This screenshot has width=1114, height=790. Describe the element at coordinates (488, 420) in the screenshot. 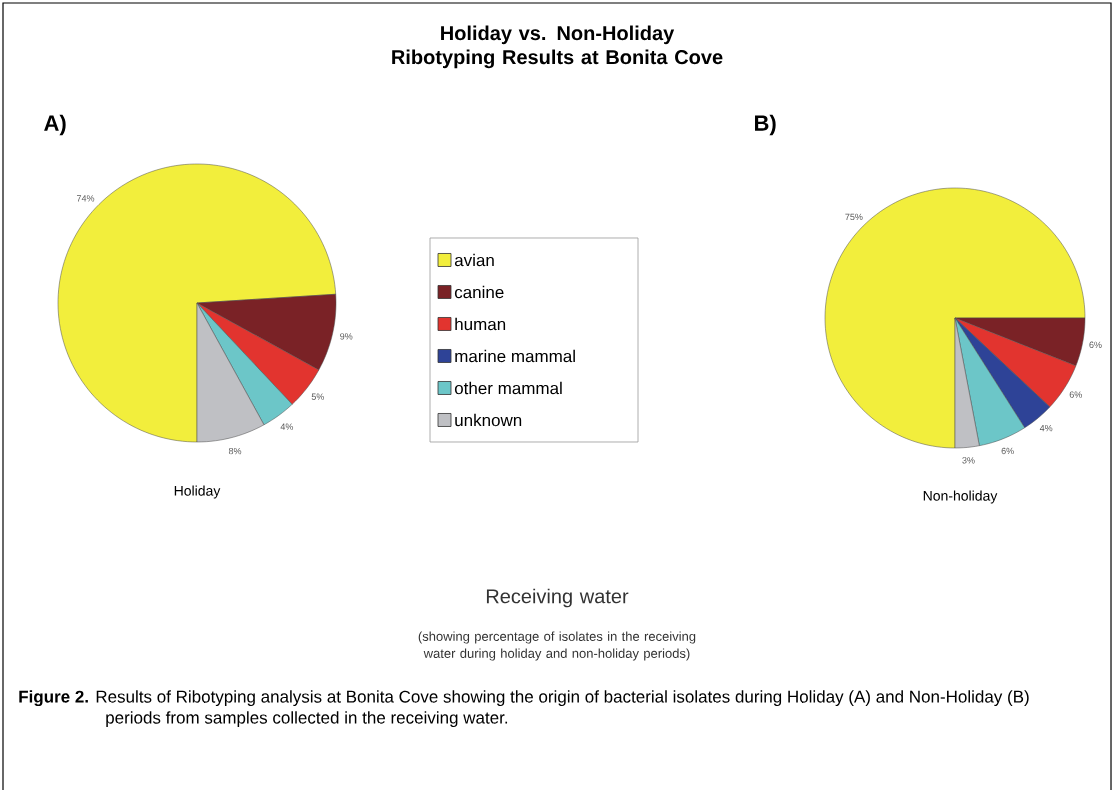

I see `legend-label: unknown` at that location.